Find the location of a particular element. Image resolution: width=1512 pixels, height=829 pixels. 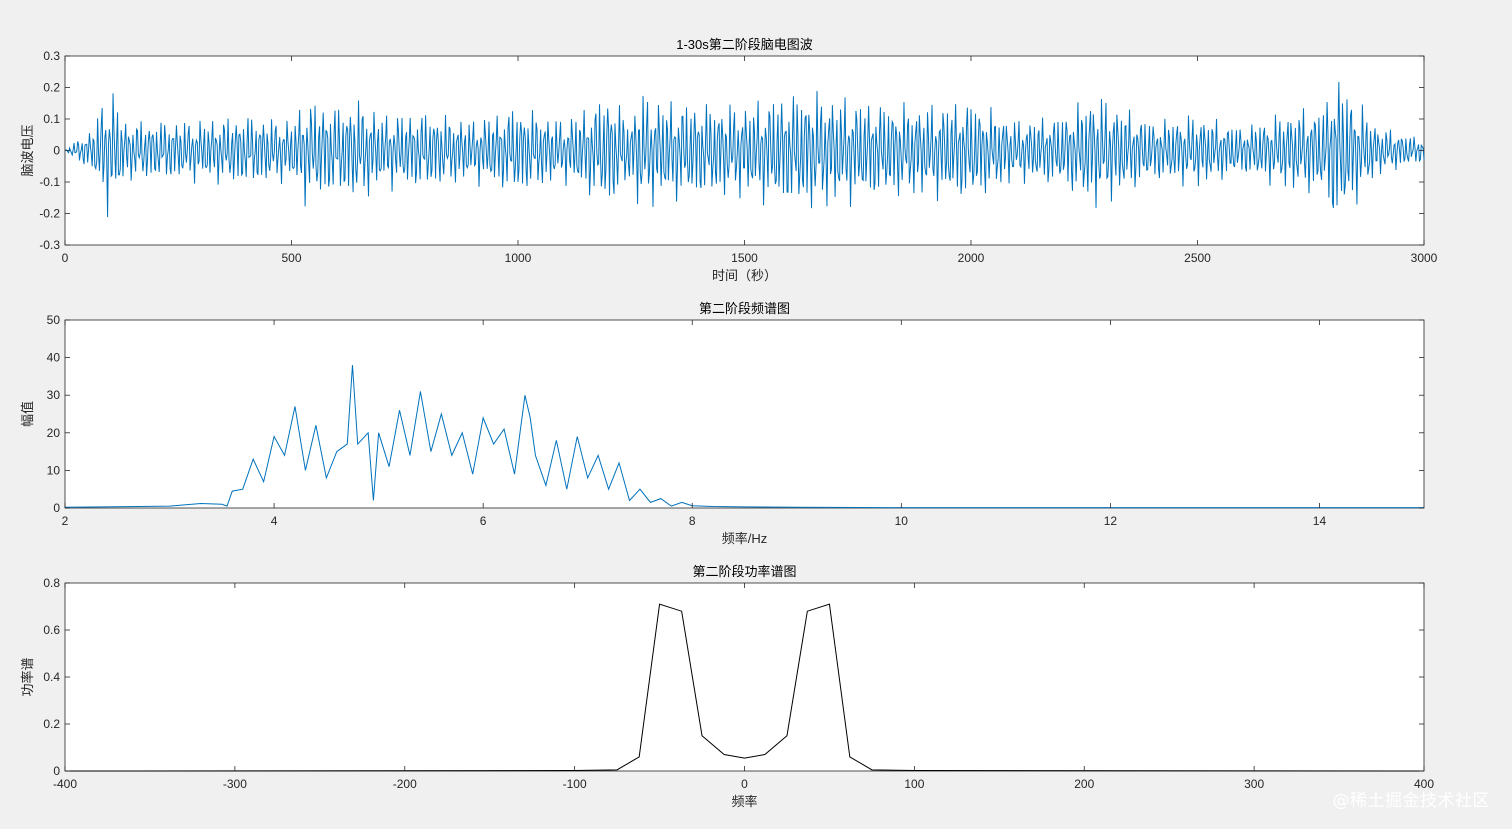

x-tick-label: 12 is located at coordinates (1111, 521).